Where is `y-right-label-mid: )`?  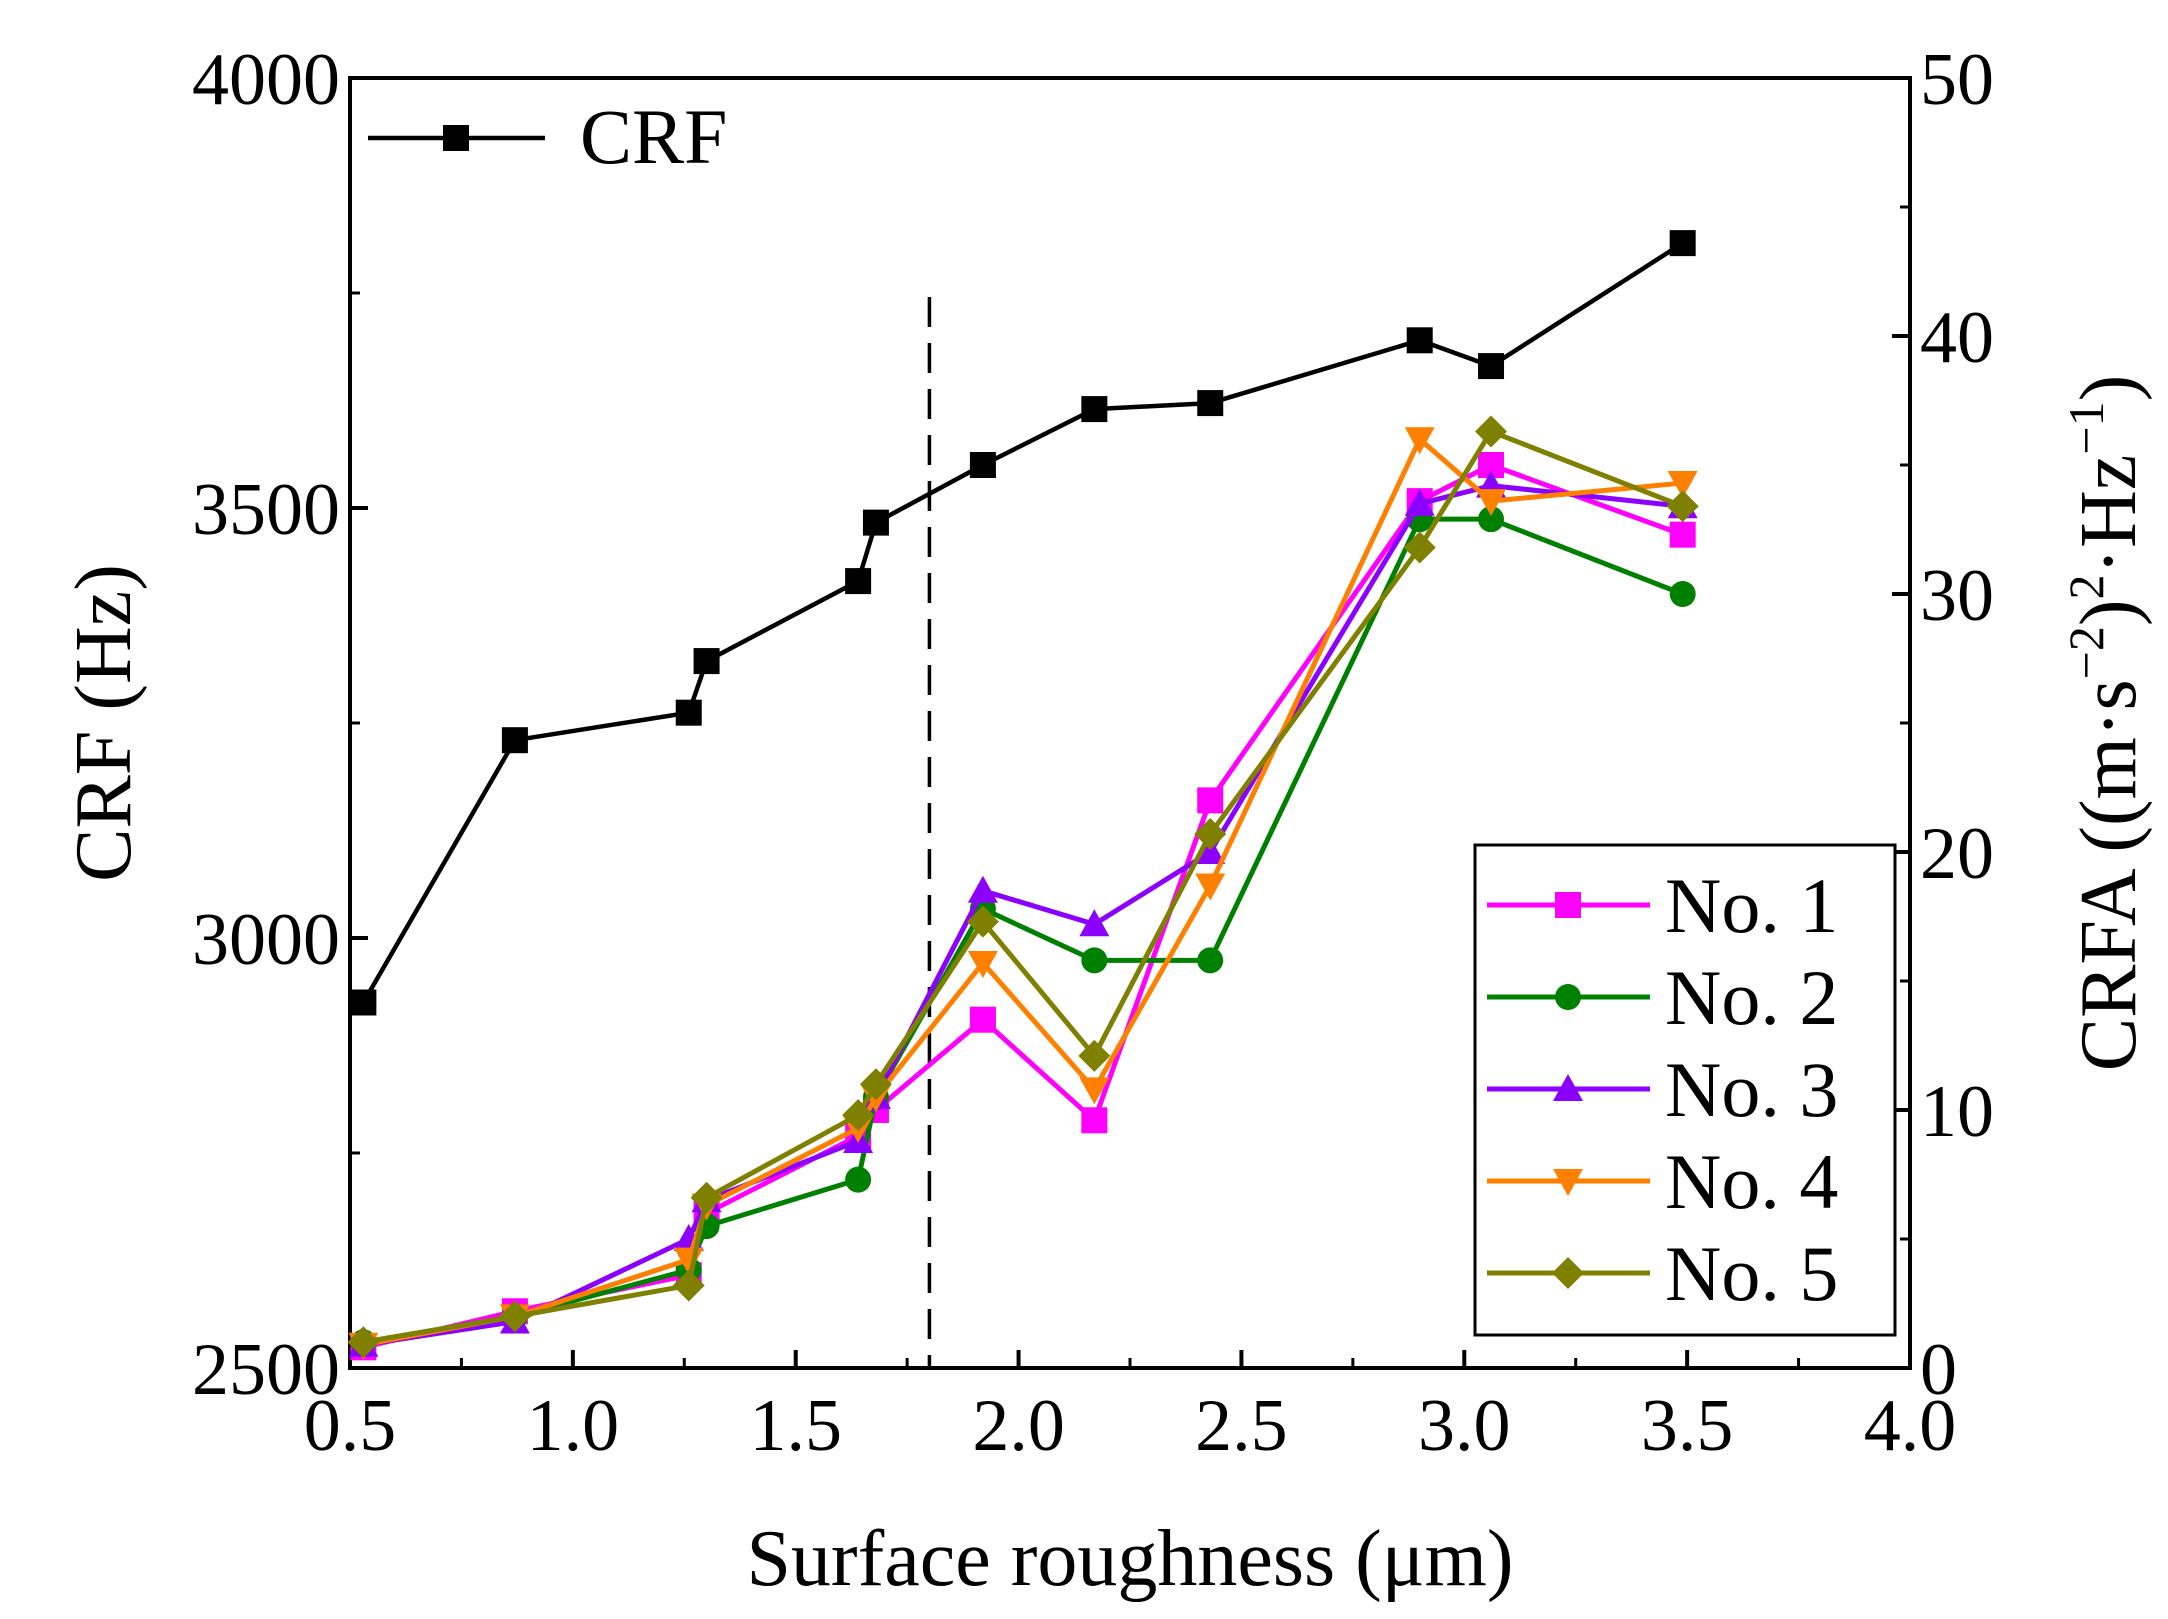 y-right-label-mid: ) is located at coordinates (2109, 613).